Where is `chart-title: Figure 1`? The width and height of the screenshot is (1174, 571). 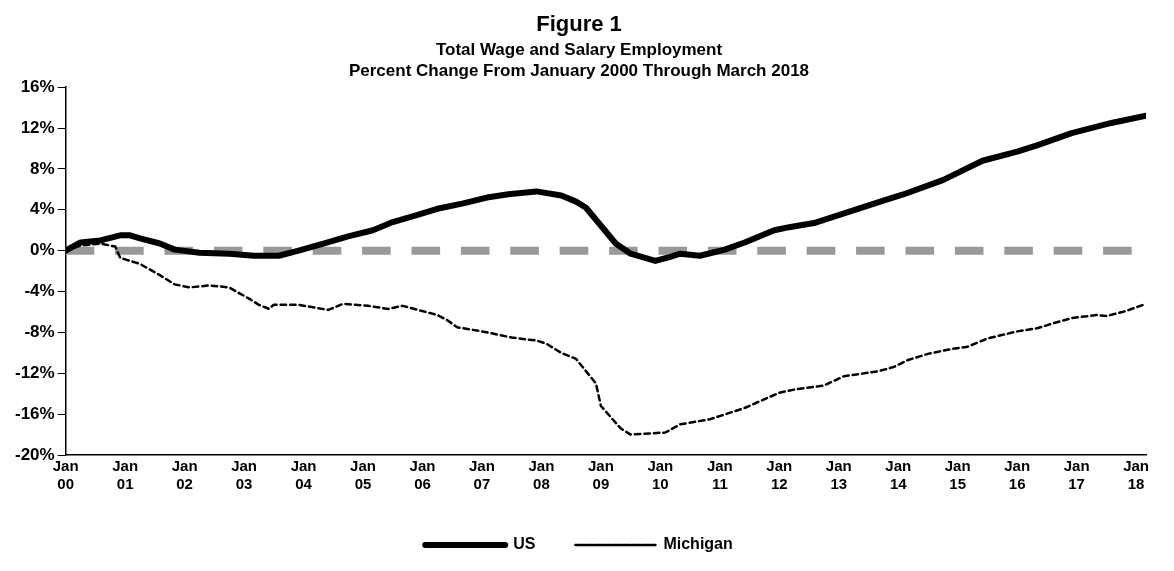
chart-title: Figure 1 is located at coordinates (579, 24).